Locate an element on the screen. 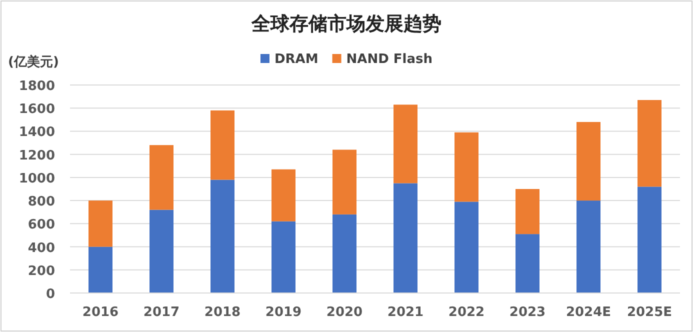 Image resolution: width=693 pixels, height=332 pixels. x-tick-label: 2021 is located at coordinates (405, 312).